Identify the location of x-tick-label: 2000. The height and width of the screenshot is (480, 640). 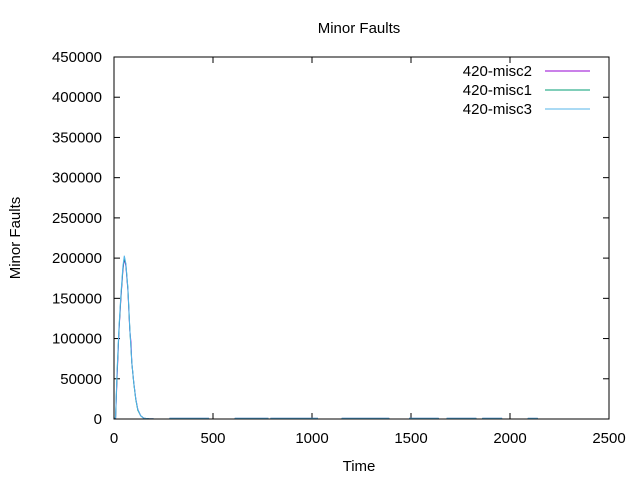
(509, 438).